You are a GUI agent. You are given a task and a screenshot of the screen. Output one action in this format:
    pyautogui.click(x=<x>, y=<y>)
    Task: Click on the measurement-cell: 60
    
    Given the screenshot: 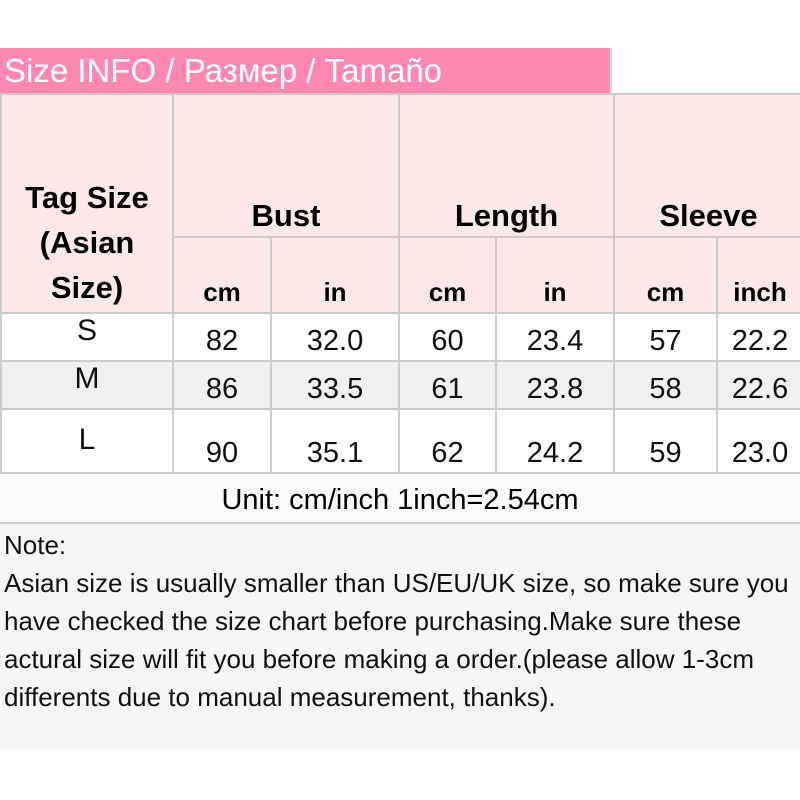 What is the action you would take?
    pyautogui.click(x=447, y=337)
    